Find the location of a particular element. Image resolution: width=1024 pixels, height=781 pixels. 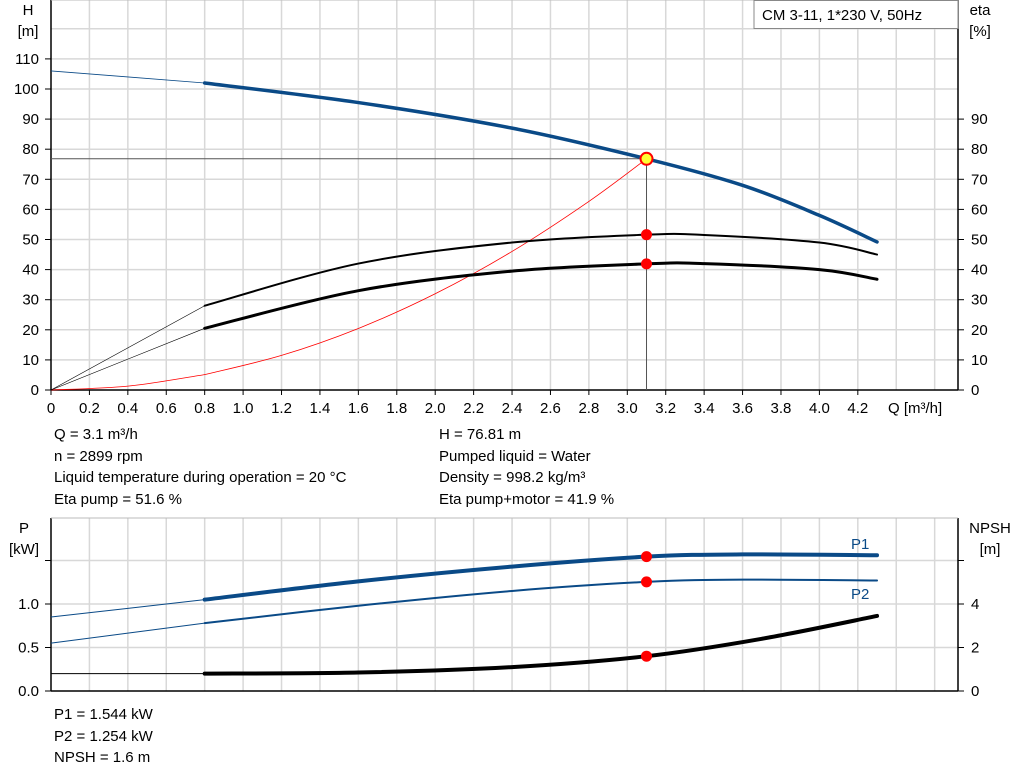

y-axis-unit: [kW] is located at coordinates (24, 549).